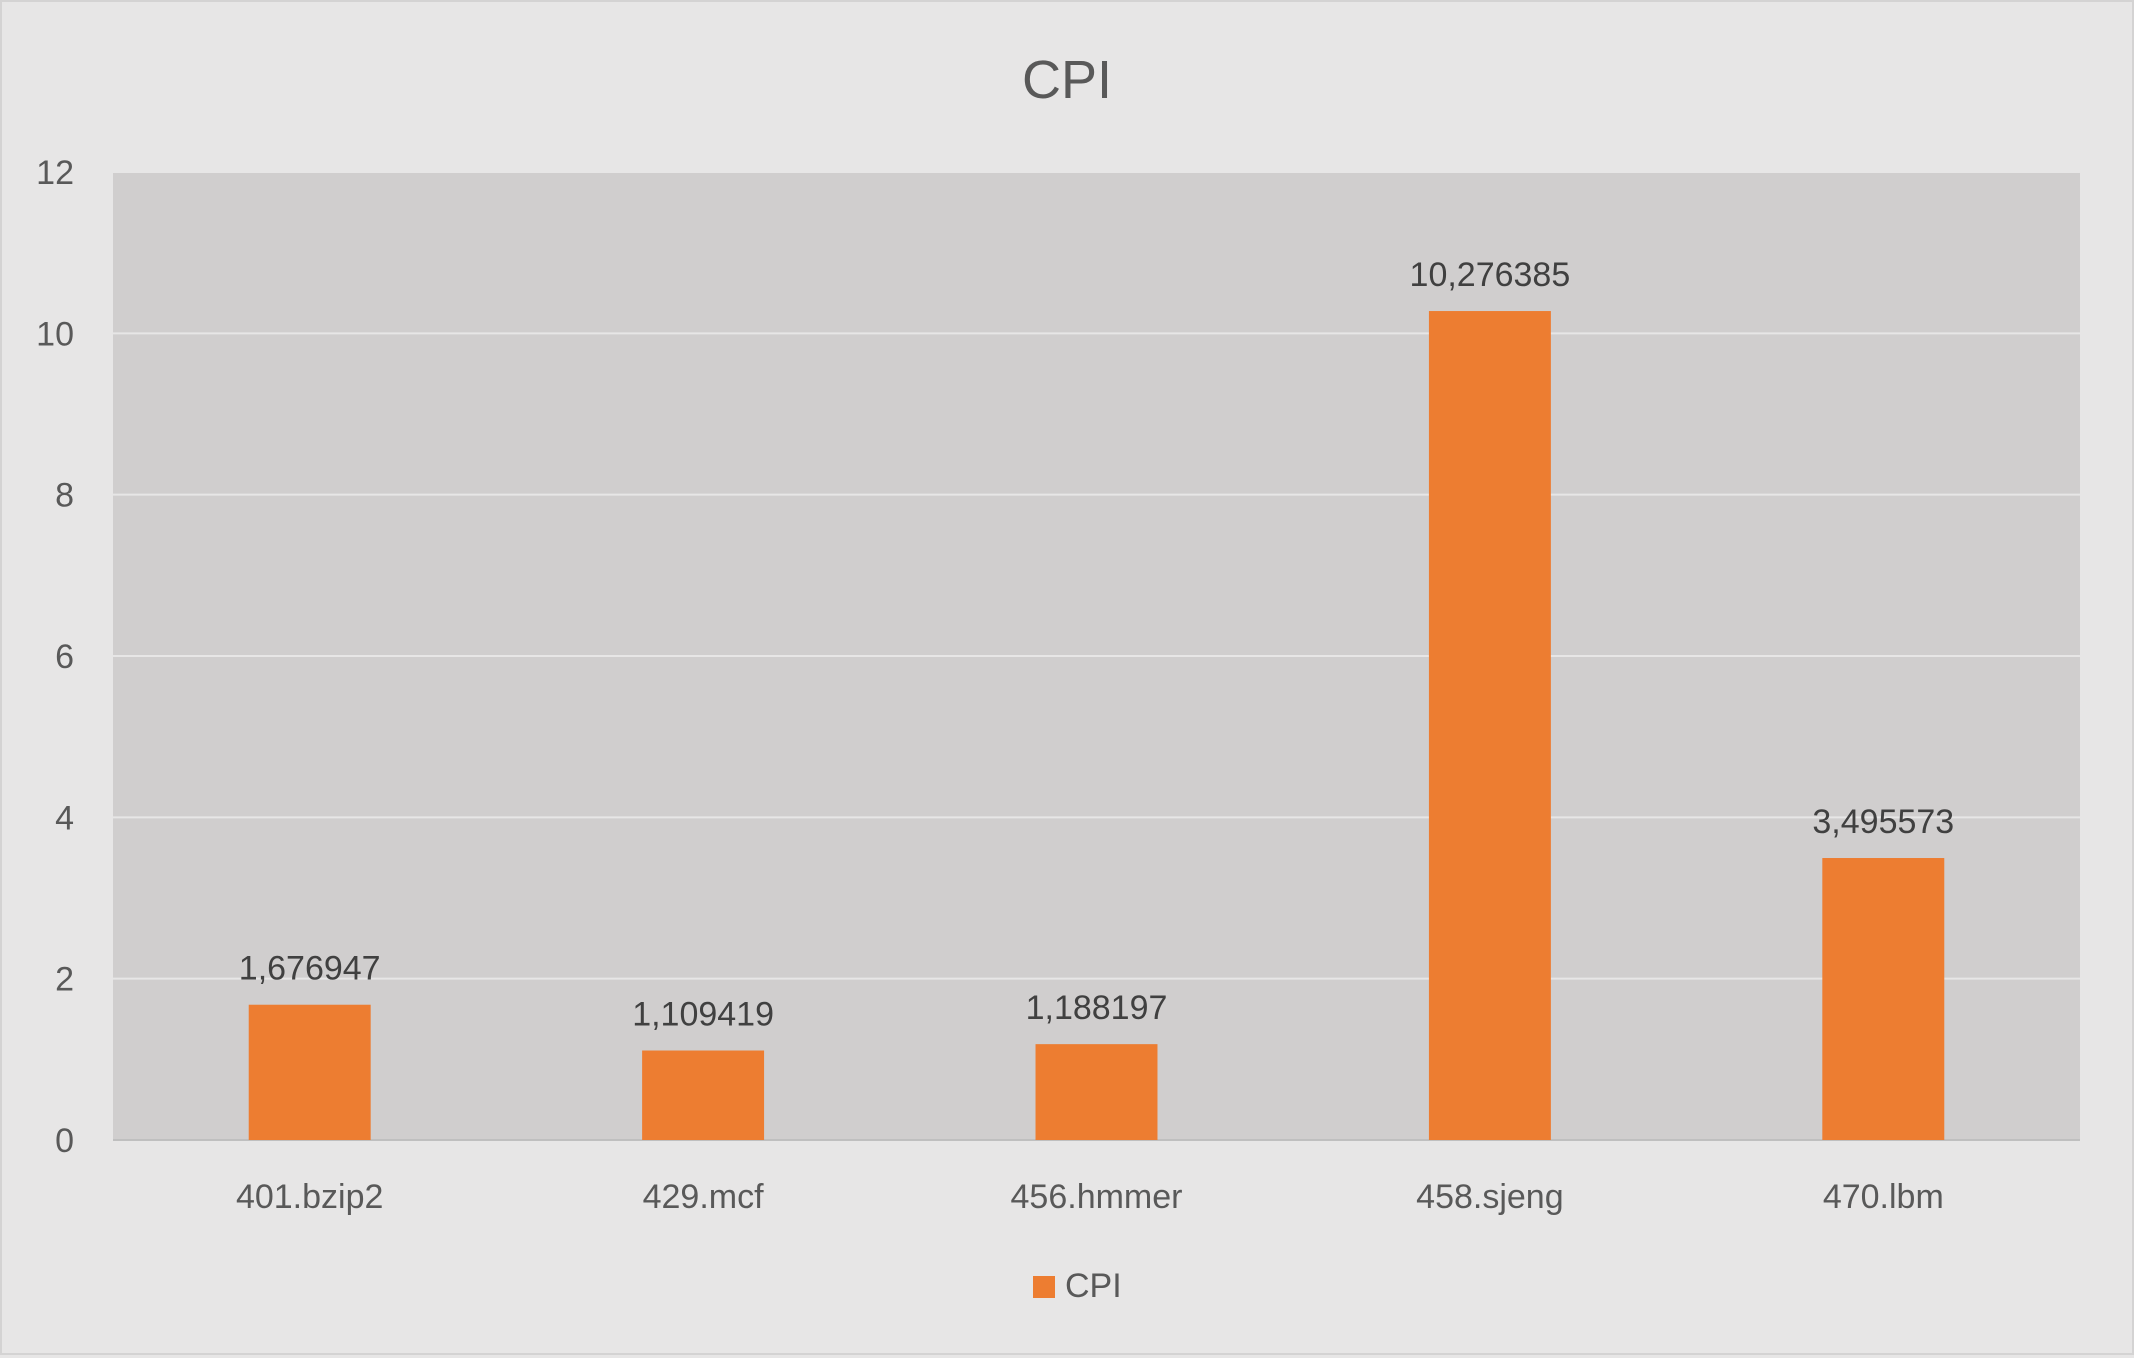  What do you see at coordinates (703, 1015) in the screenshot?
I see `data-label: 1,109419` at bounding box center [703, 1015].